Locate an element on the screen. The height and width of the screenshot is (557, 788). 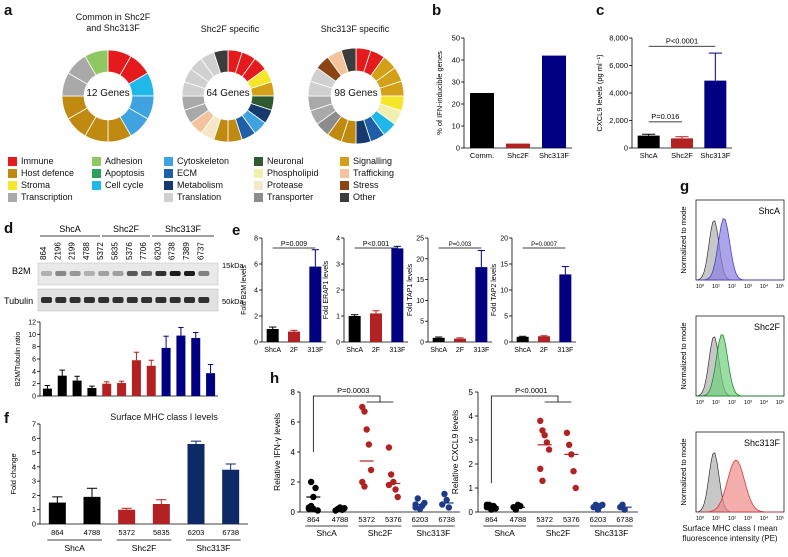
legend-item: Signalling is located at coordinates (366, 161).